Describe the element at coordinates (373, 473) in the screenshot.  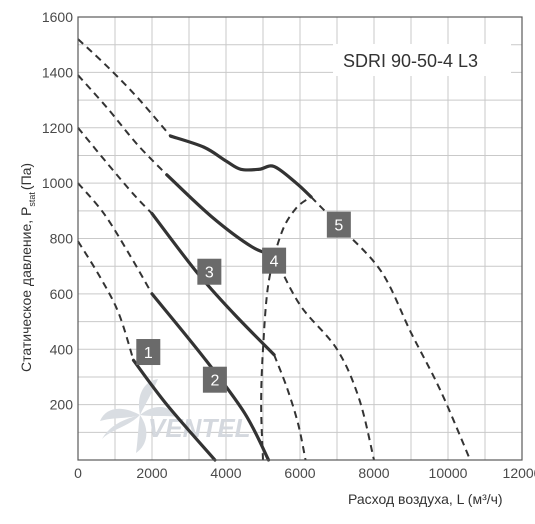
I see `x-tick-label: 8000` at that location.